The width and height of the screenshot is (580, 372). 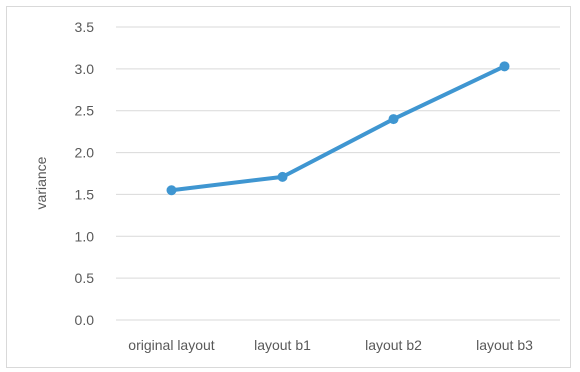 What do you see at coordinates (85, 278) in the screenshot?
I see `y-tick-label: 0.5` at bounding box center [85, 278].